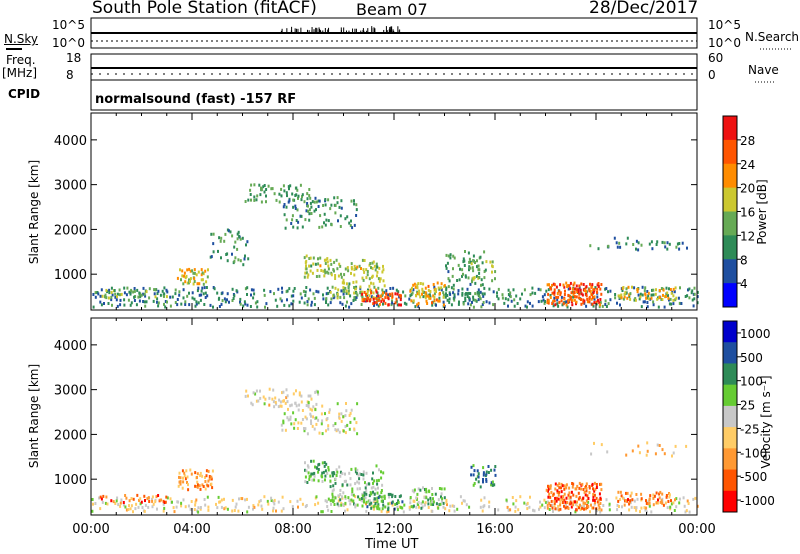 The width and height of the screenshot is (800, 554). I want to click on nsky-label: N.Sky, so click(21, 39).